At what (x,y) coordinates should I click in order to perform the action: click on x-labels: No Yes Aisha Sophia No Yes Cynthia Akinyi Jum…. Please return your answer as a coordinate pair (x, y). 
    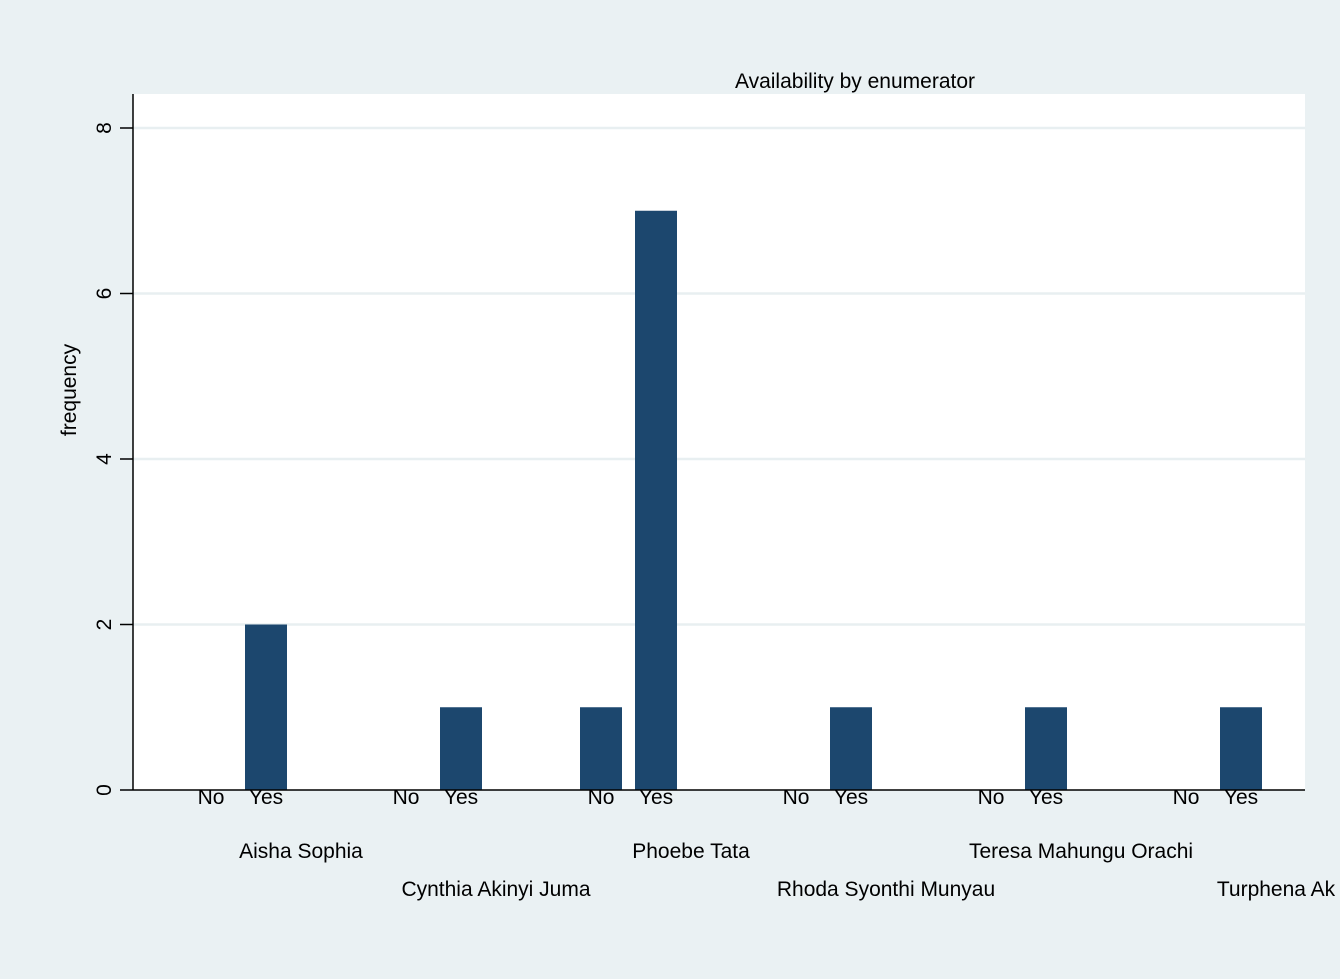
    Looking at the image, I should click on (767, 843).